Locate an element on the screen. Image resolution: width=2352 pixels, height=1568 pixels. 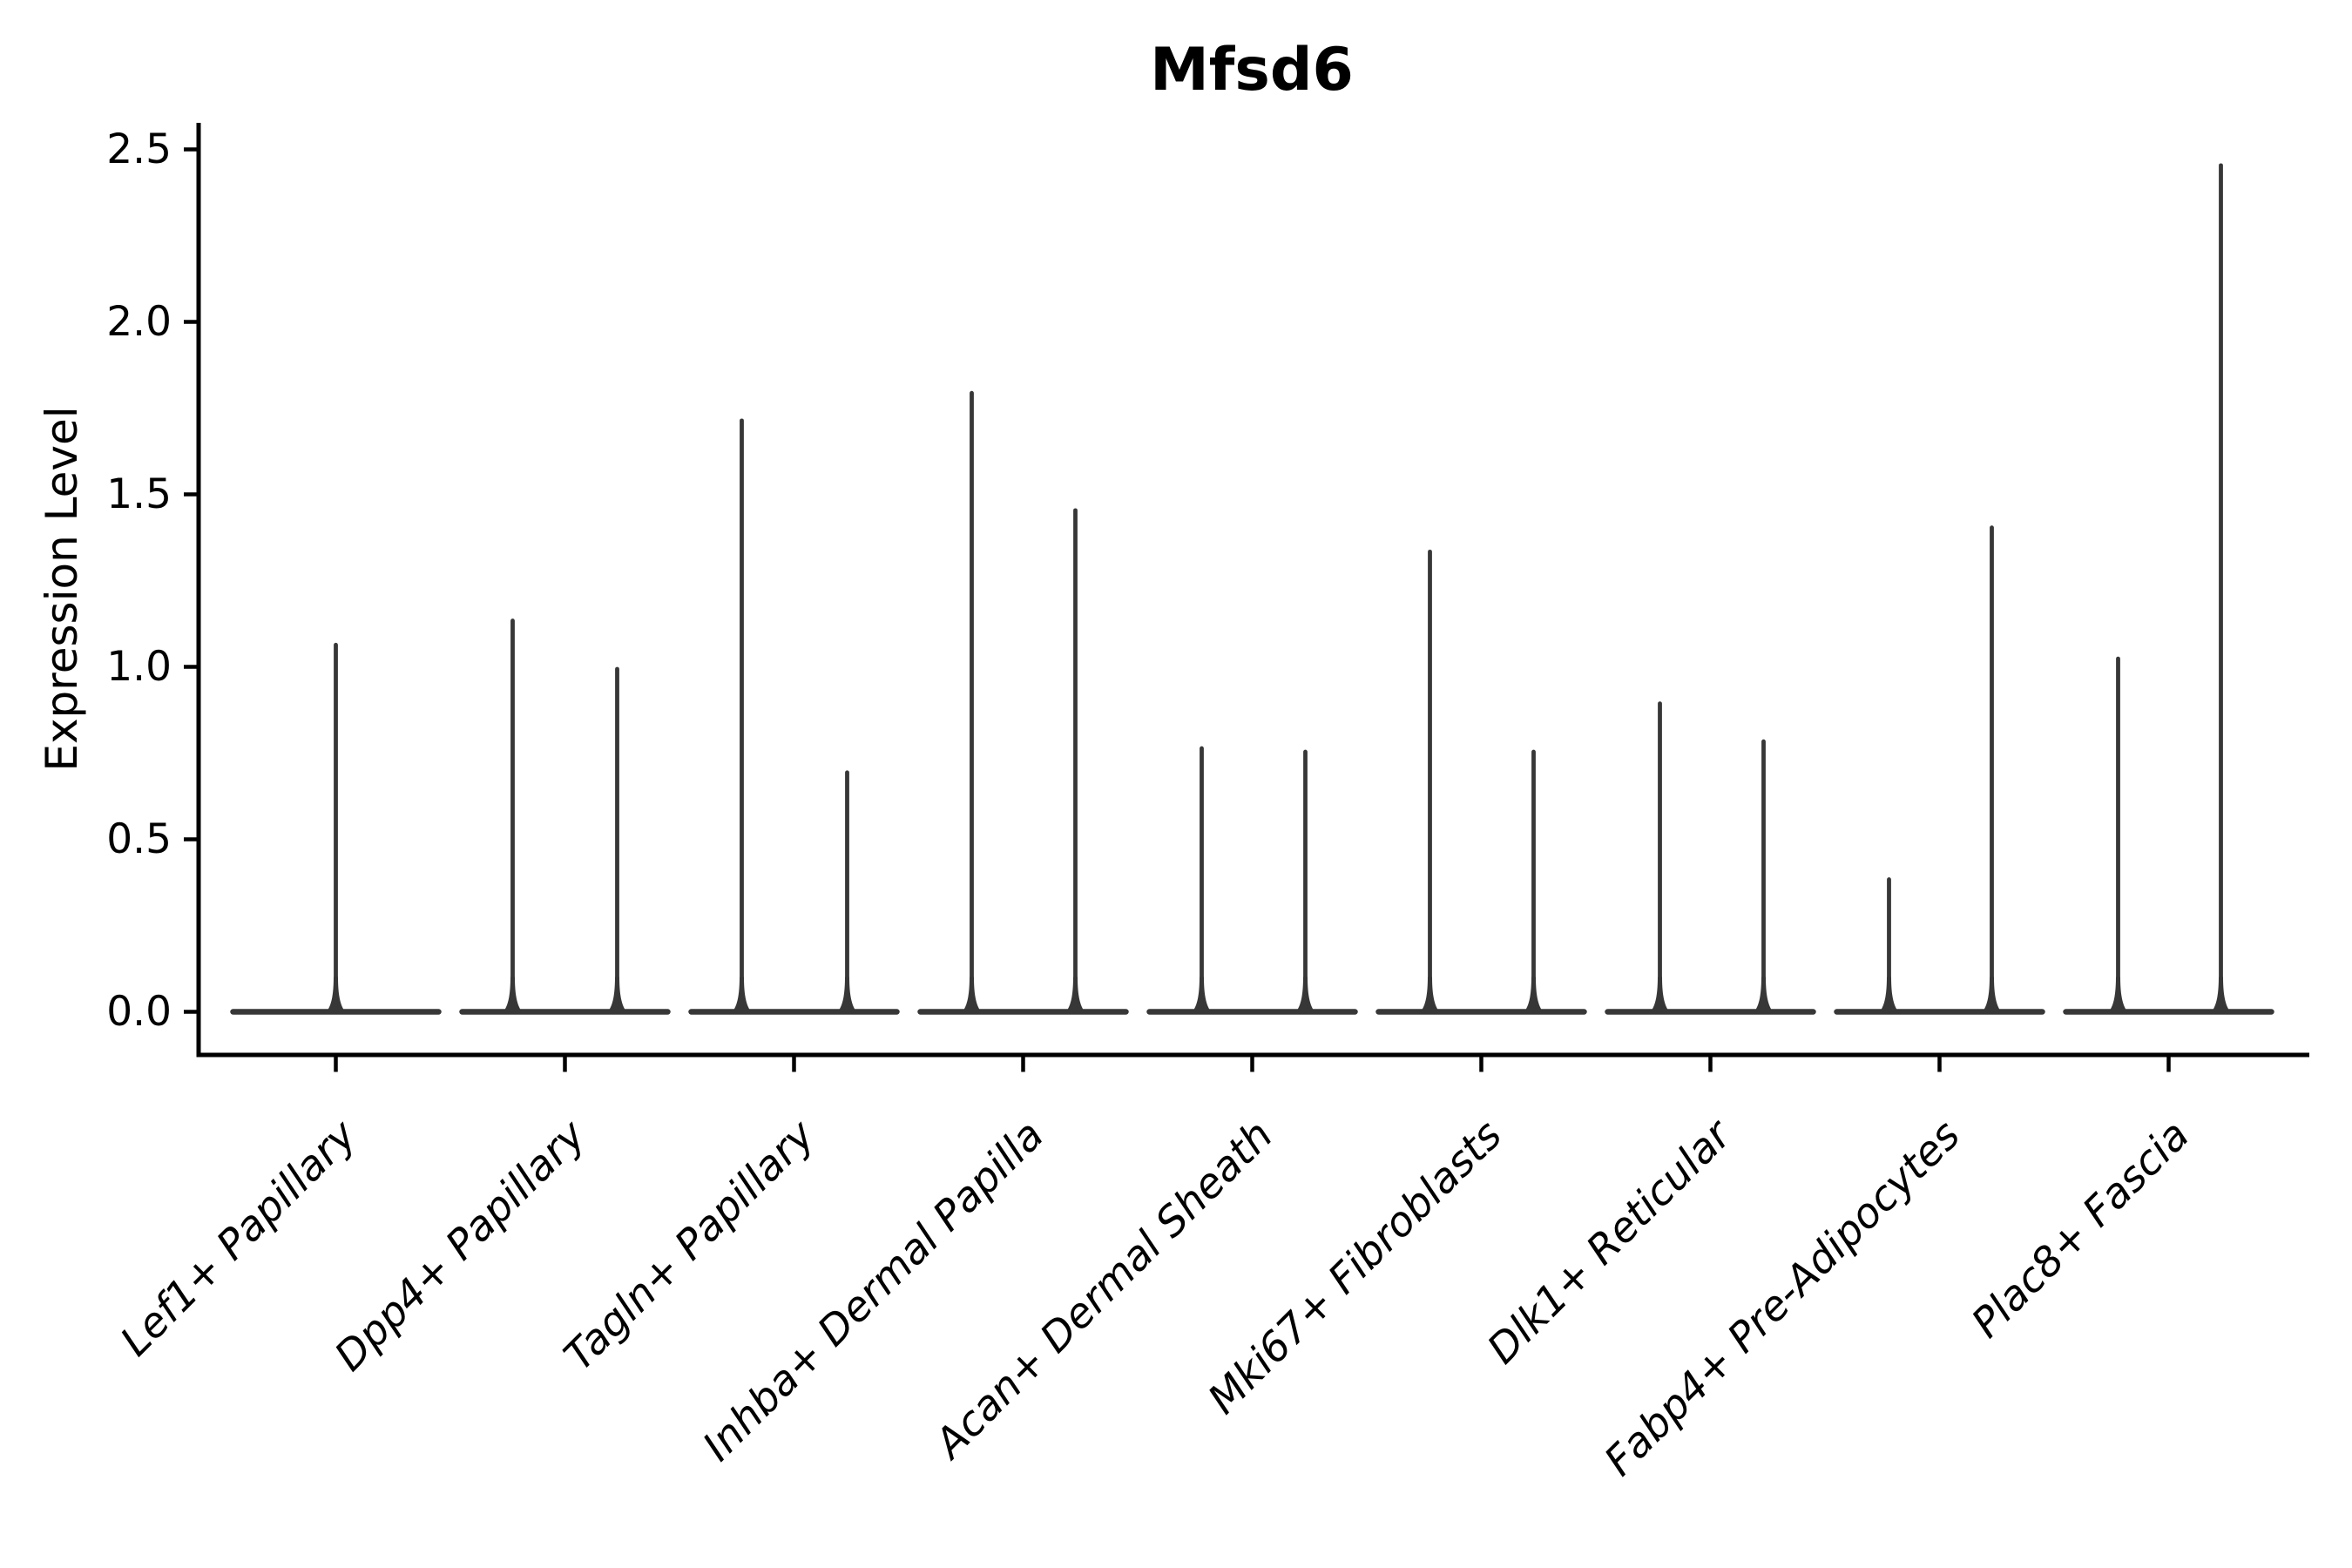
chart-title: Mfsd6 is located at coordinates (1252, 70).